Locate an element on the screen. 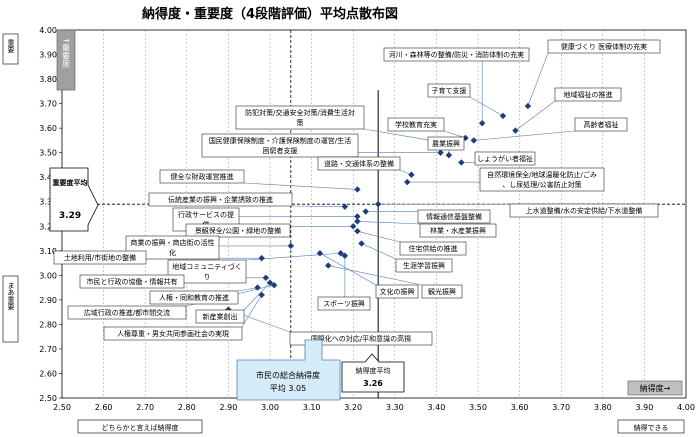 The image size is (700, 437). point-label: 人権・同和教育の推進 is located at coordinates (194, 297).